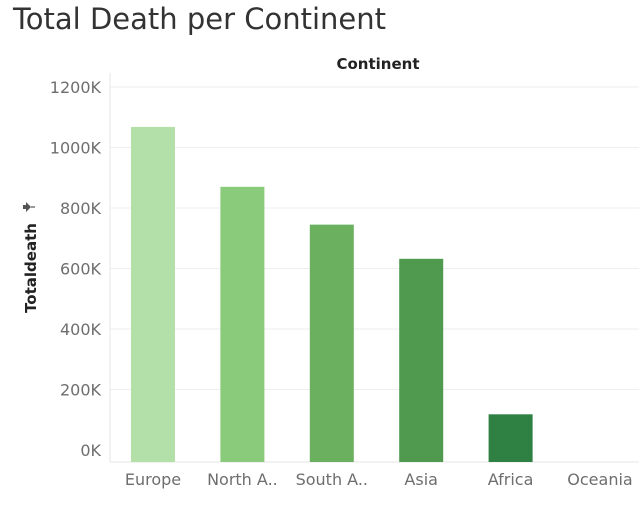 The image size is (639, 510). What do you see at coordinates (200, 19) in the screenshot?
I see `page-title: Total Death per Continent` at bounding box center [200, 19].